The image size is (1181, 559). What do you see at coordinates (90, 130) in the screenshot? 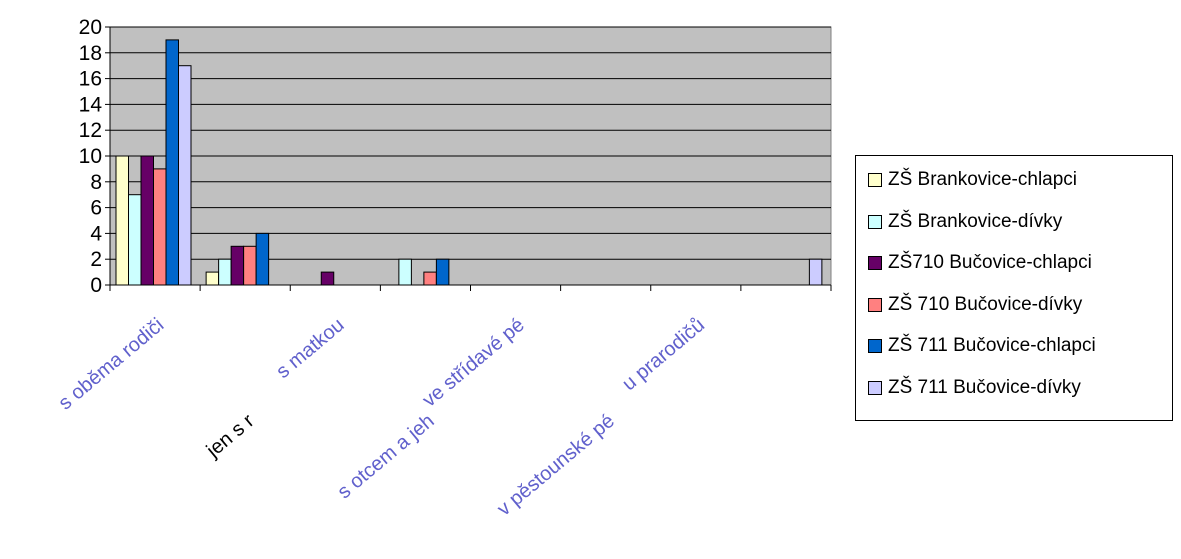
I see `y-tick-label: 12` at bounding box center [90, 130].